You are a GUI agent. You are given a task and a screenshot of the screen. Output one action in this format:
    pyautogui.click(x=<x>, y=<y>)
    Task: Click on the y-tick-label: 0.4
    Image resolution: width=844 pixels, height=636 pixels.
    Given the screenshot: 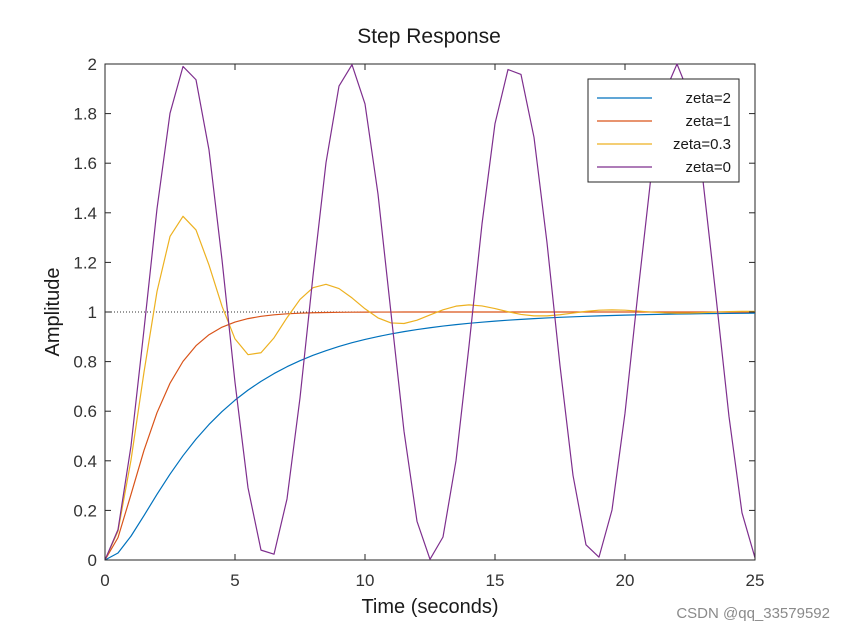 What is the action you would take?
    pyautogui.click(x=85, y=461)
    